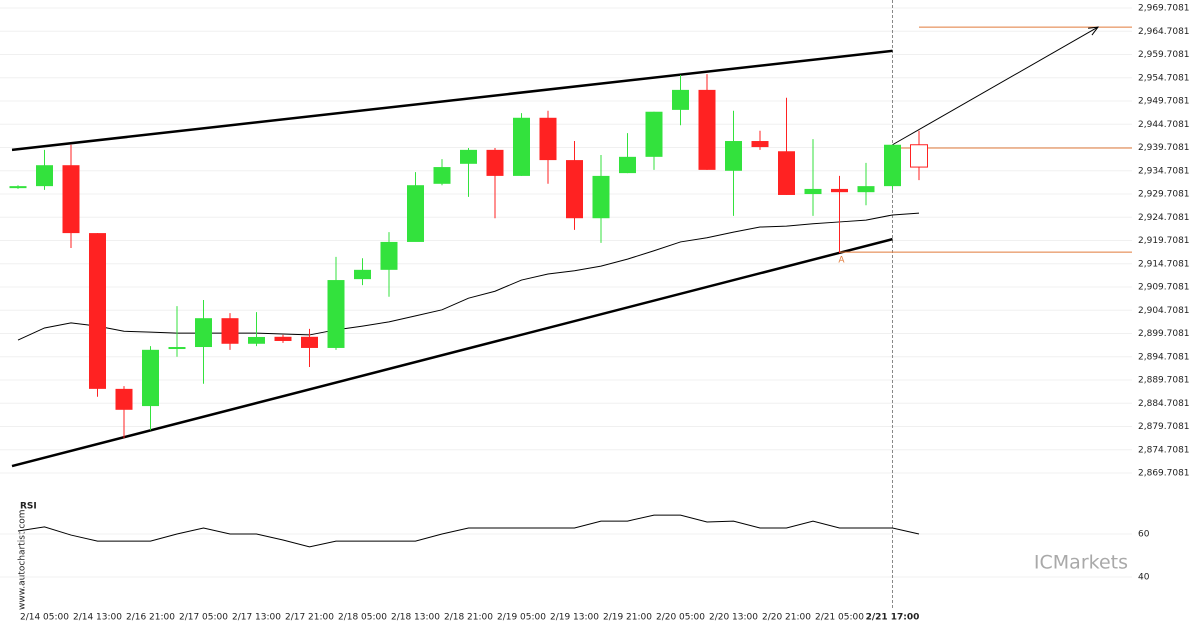 The image size is (1200, 630). Describe the element at coordinates (1164, 55) in the screenshot. I see `y-tick-label: 2,959.7081` at that location.